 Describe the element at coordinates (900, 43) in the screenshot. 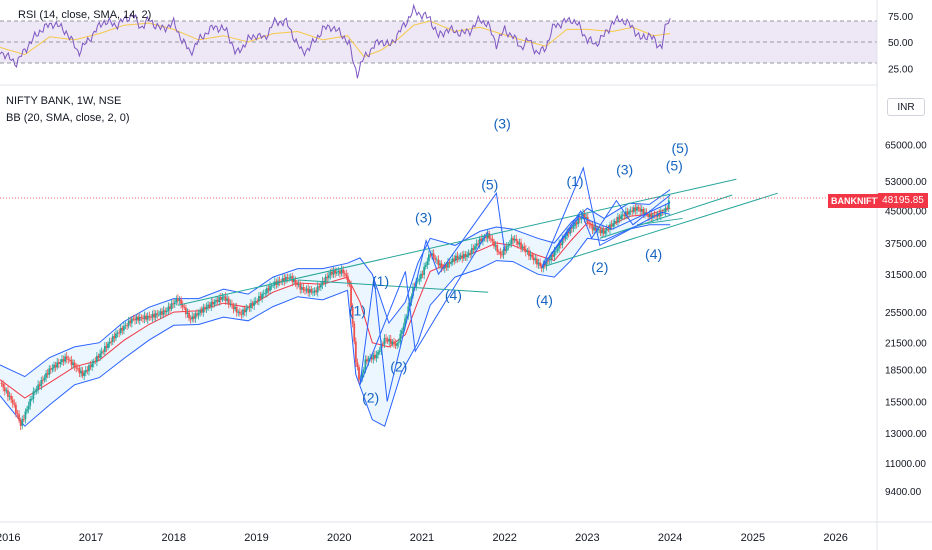

I see `rsi-tick-label: 50.00` at that location.